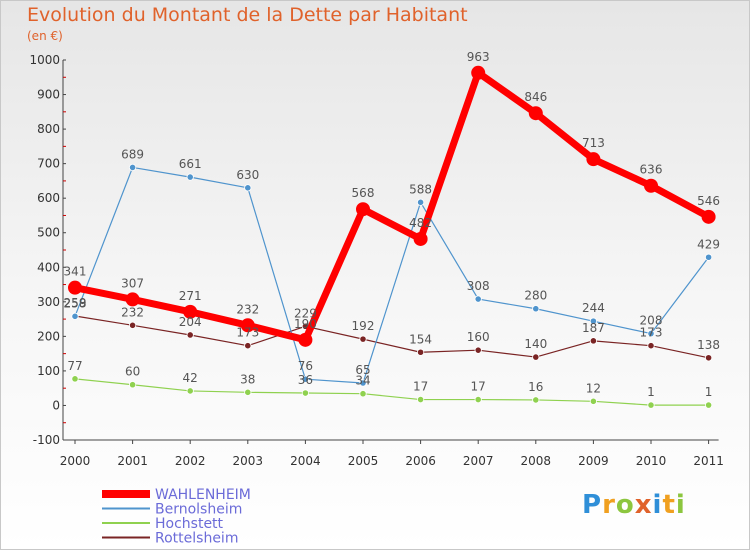  Describe the element at coordinates (478, 461) in the screenshot. I see `x-tick-label: 2007` at that location.